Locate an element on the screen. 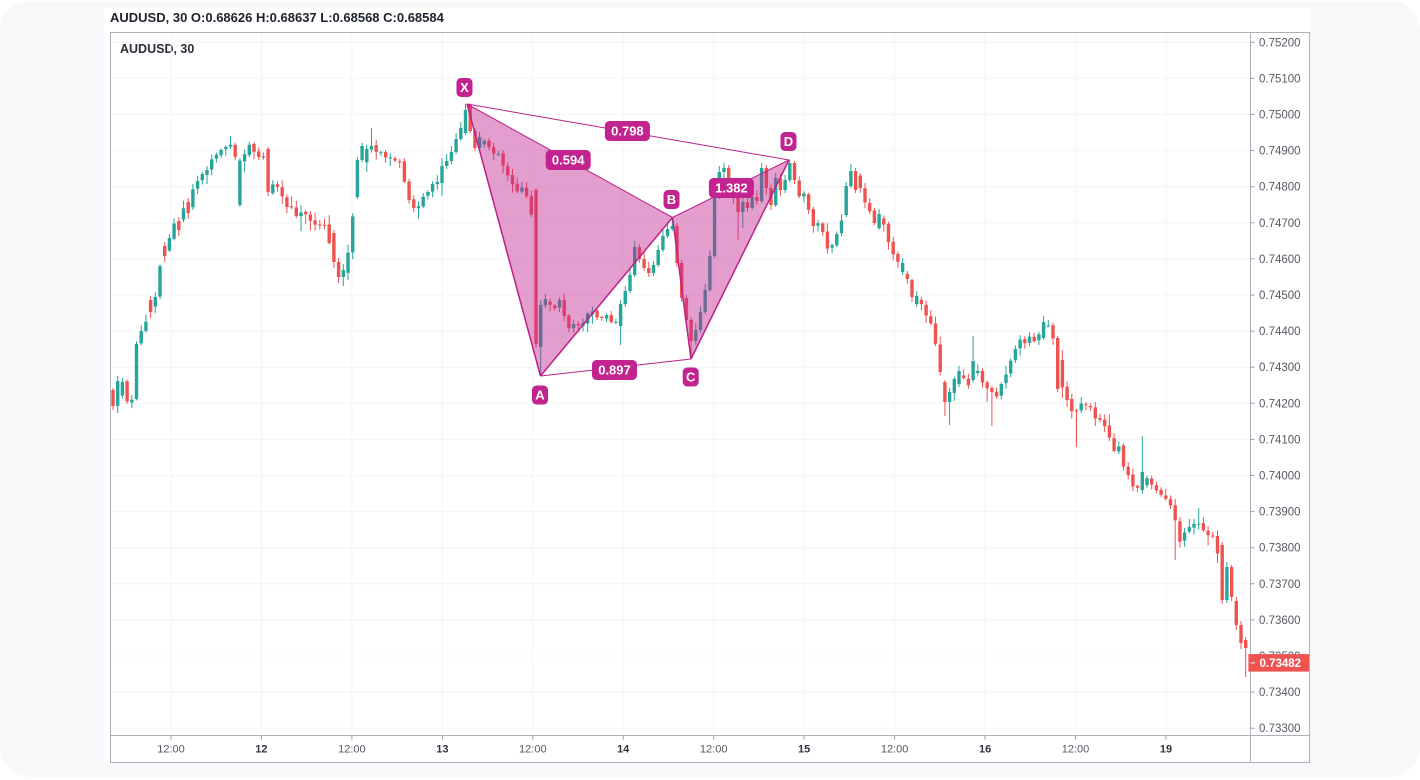 This screenshot has width=1420, height=780. svg-text: 0.74500 is located at coordinates (1280, 296).